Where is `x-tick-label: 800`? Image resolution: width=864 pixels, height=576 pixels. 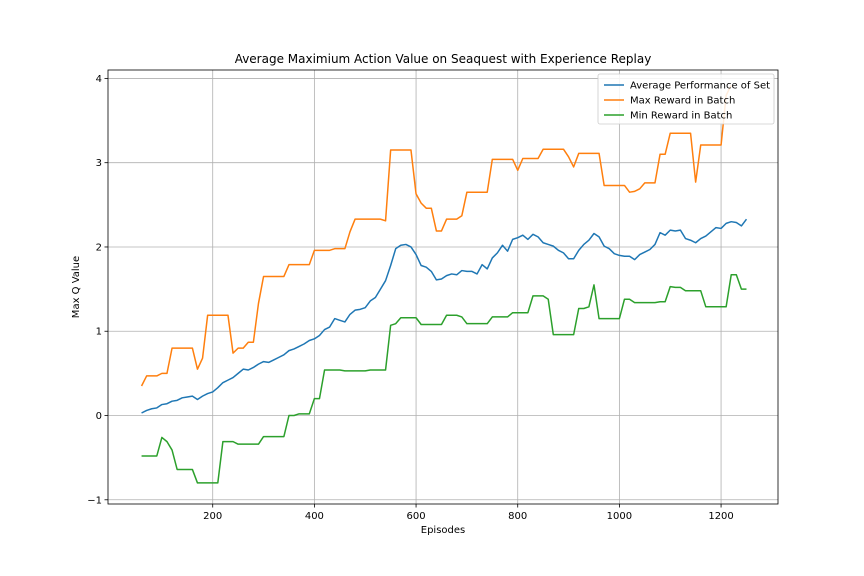 x-tick-label: 800 is located at coordinates (517, 516).